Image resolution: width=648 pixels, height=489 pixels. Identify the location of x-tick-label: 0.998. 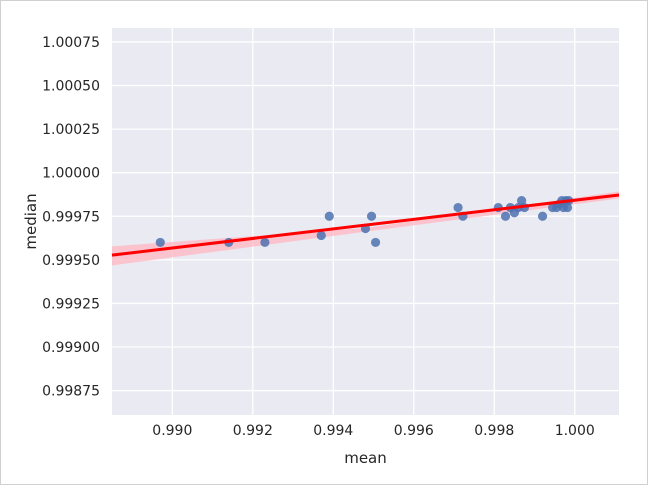
(494, 431).